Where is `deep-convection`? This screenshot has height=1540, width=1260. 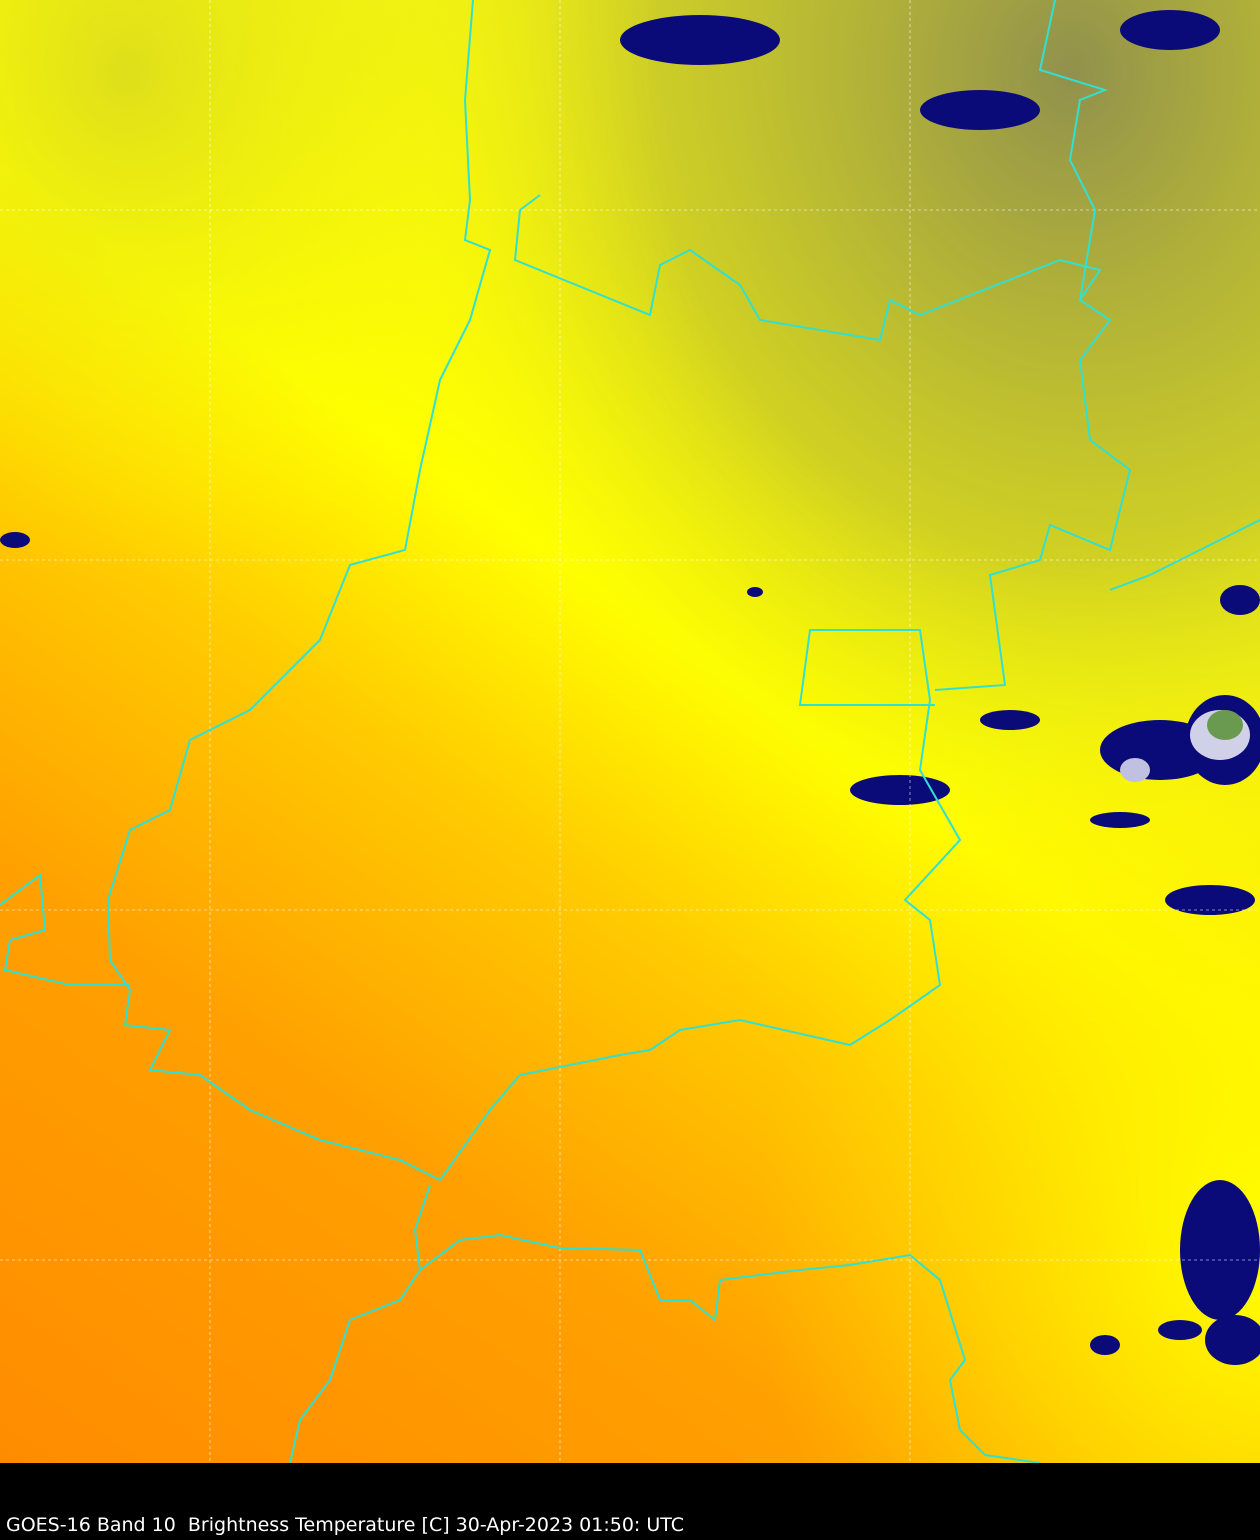
deep-convection is located at coordinates (1185, 746).